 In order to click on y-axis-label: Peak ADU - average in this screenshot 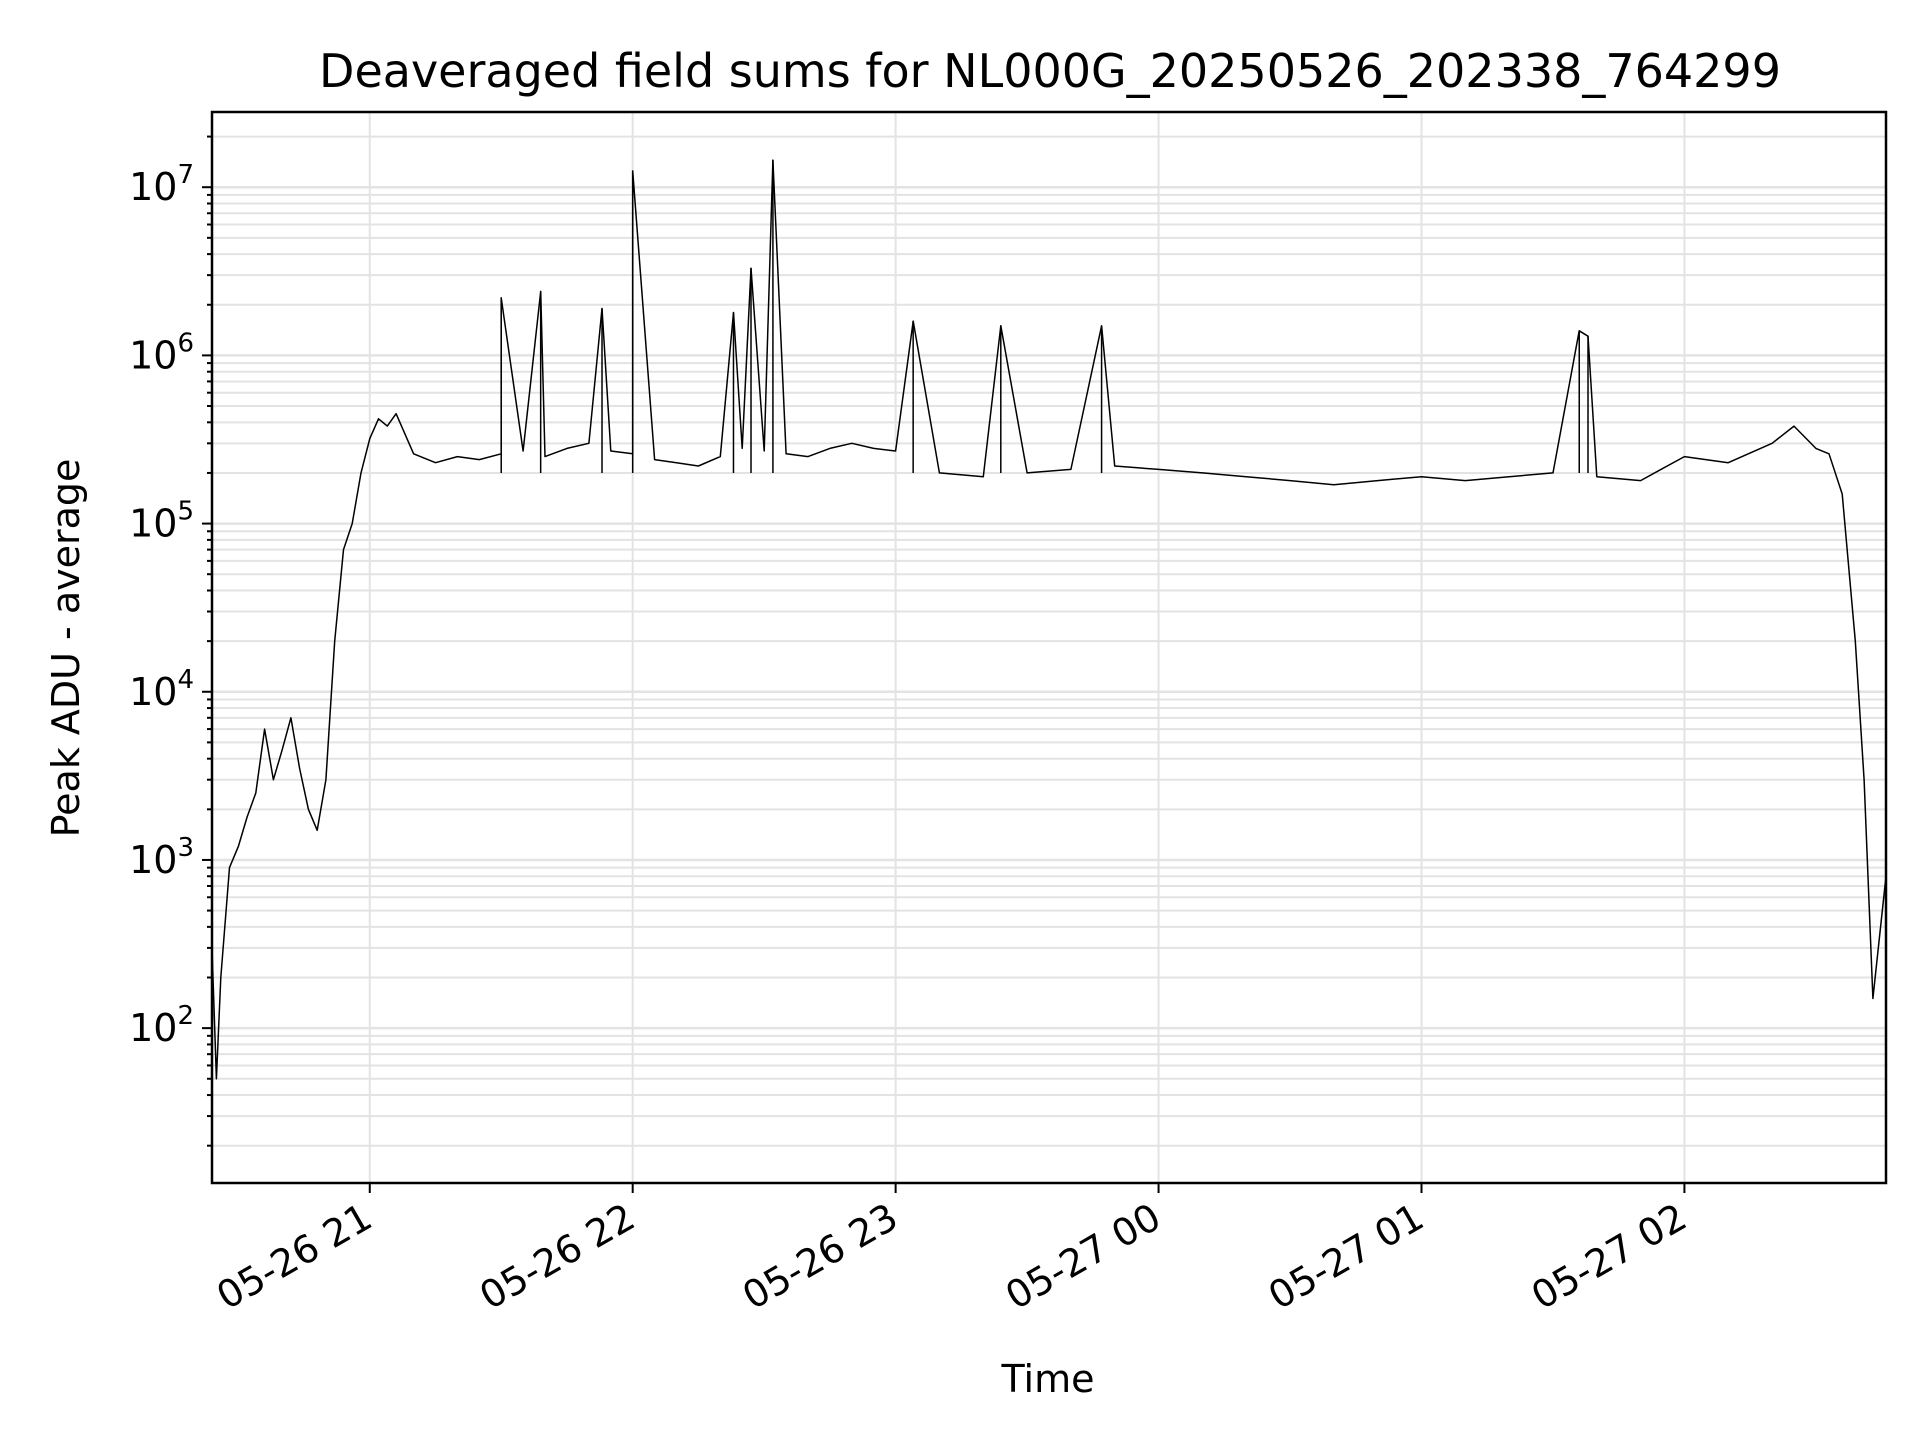, I will do `click(66, 648)`.